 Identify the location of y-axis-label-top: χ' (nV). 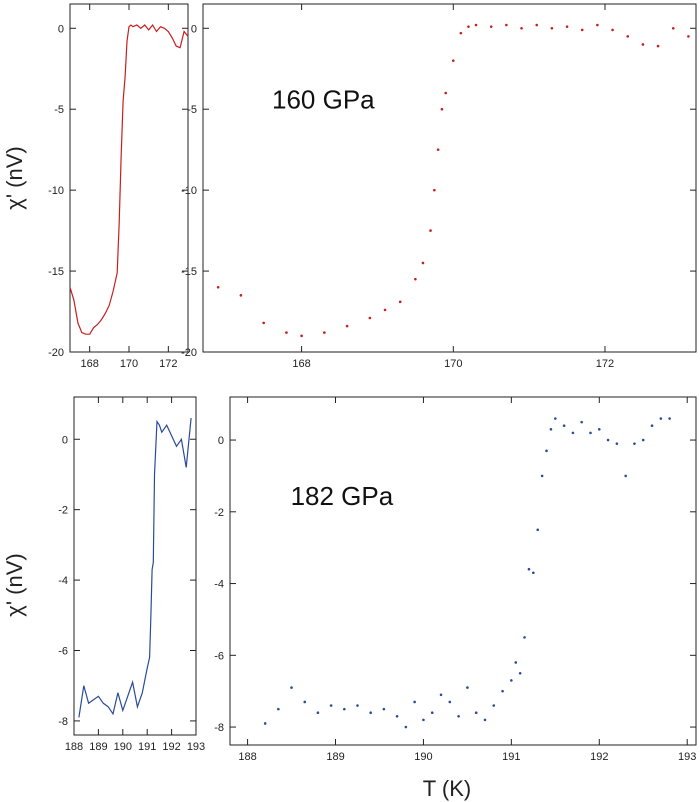
(14, 177).